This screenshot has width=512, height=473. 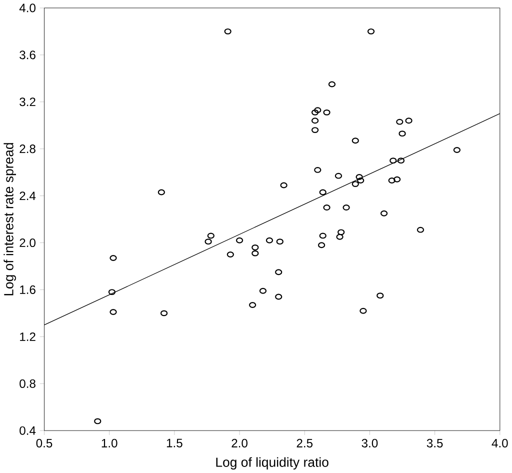 I want to click on y-tick-label: 0.8, so click(x=28, y=383).